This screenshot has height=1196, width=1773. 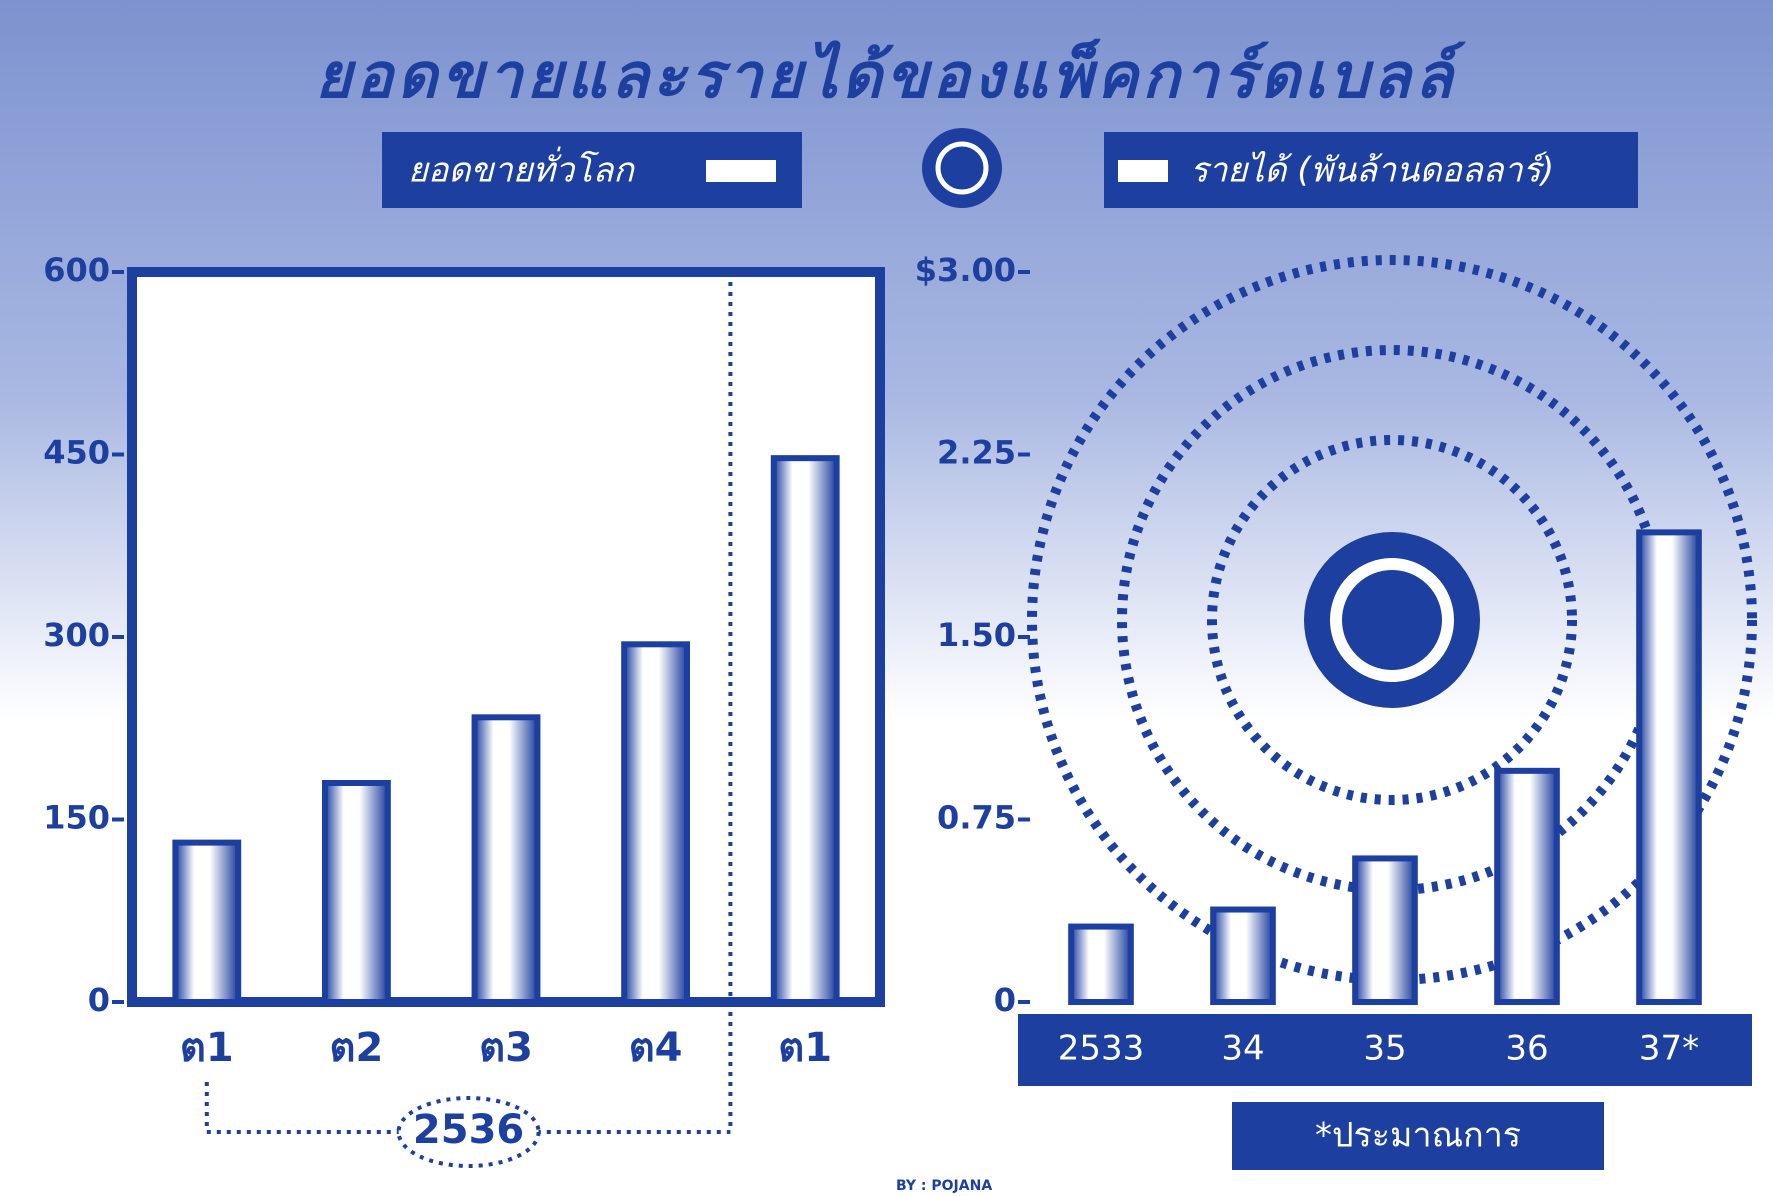 I want to click on x-tick-label: 35, so click(x=1384, y=1049).